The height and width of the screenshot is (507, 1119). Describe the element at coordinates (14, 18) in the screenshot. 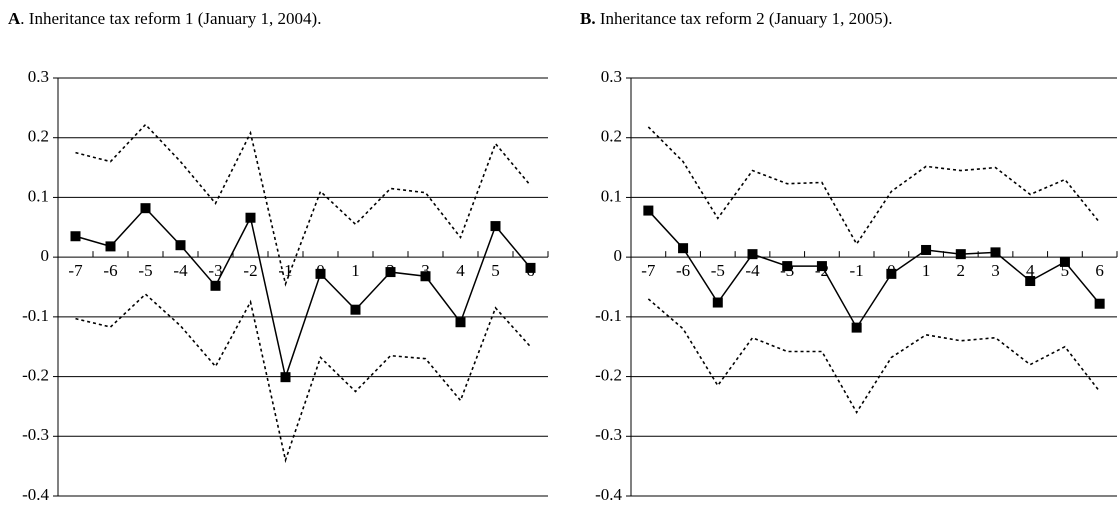

I see `panel-label: A` at that location.